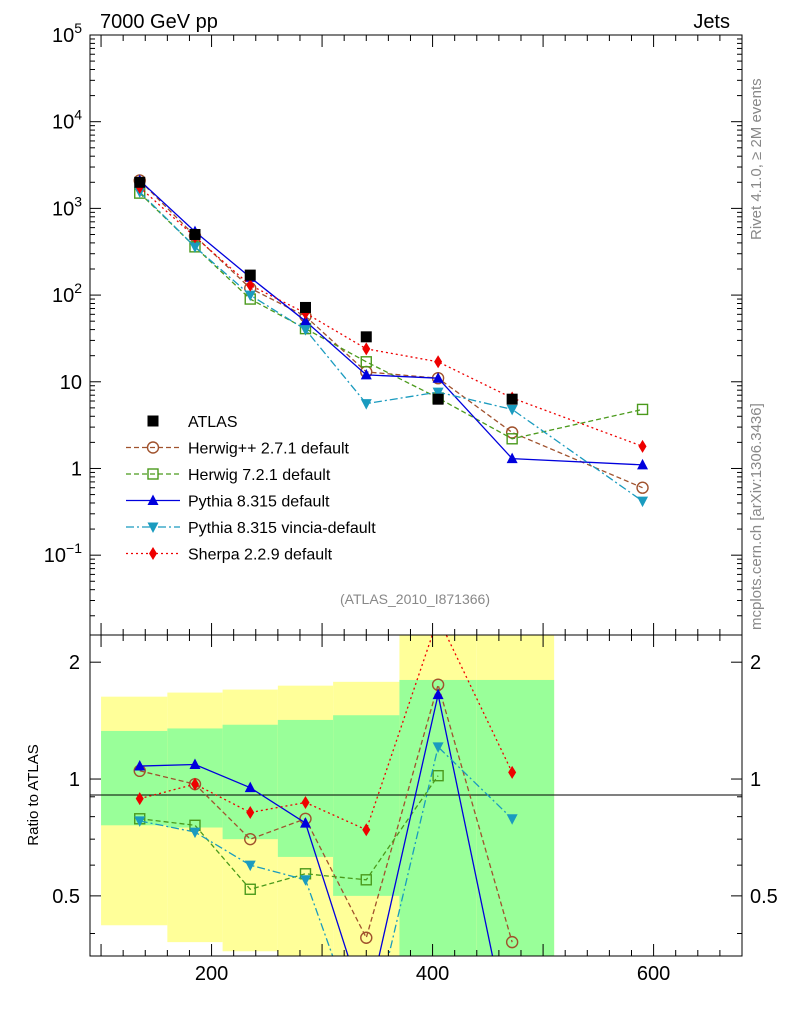 The image size is (786, 1024). I want to click on ratio-series-vincia, so click(326, 849).